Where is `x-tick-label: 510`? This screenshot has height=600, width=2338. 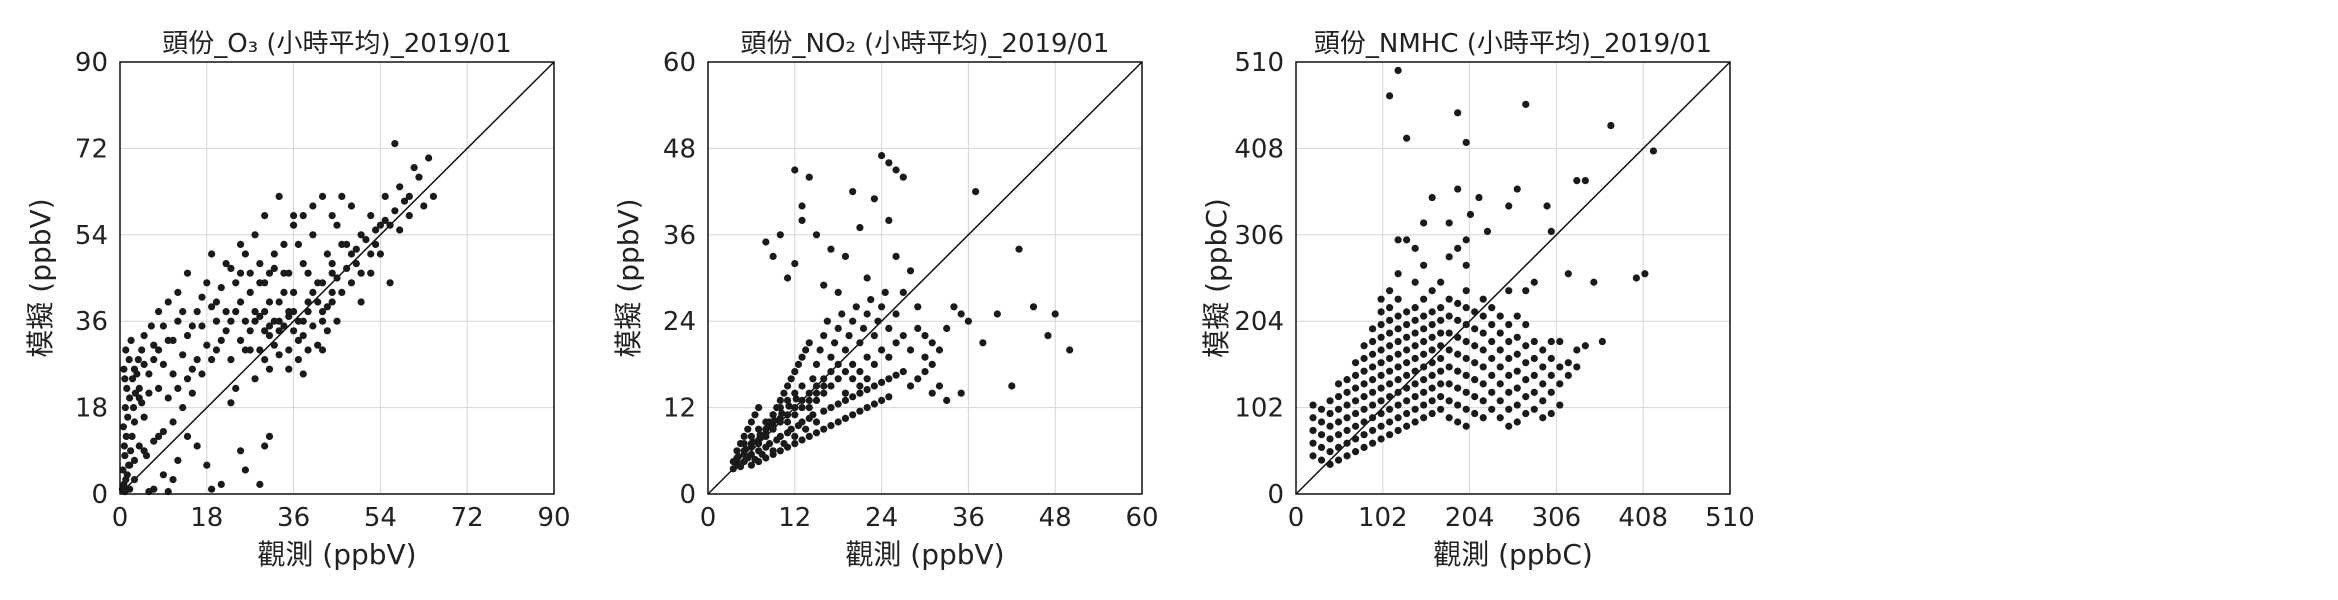
x-tick-label: 510 is located at coordinates (1730, 518).